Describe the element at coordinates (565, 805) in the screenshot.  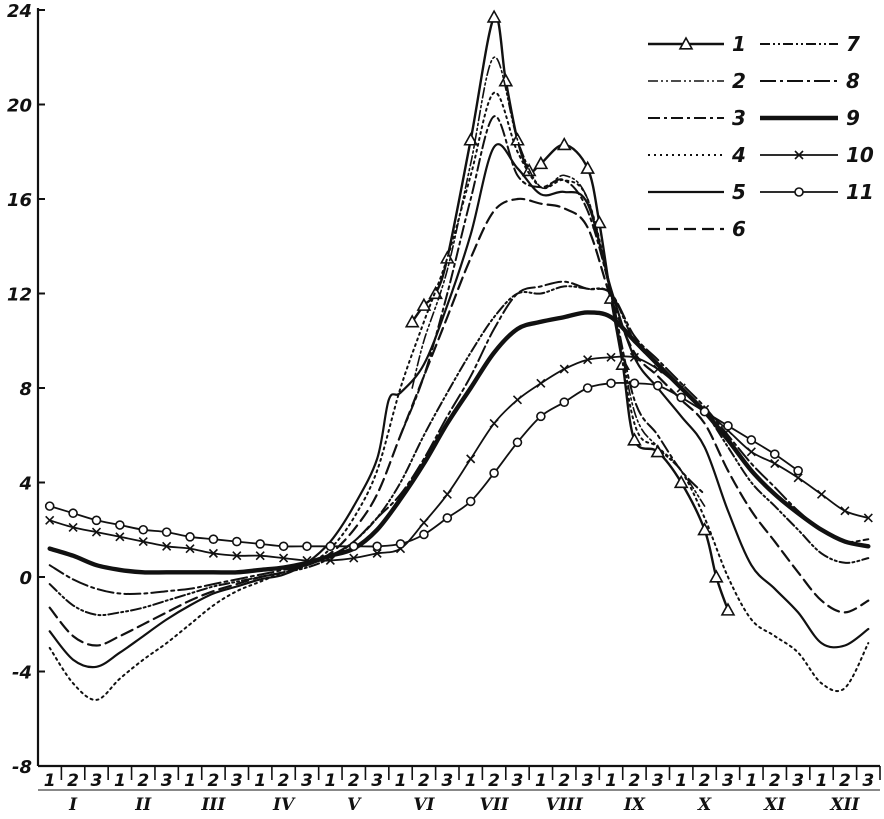
I see `month-label: VIII` at that location.